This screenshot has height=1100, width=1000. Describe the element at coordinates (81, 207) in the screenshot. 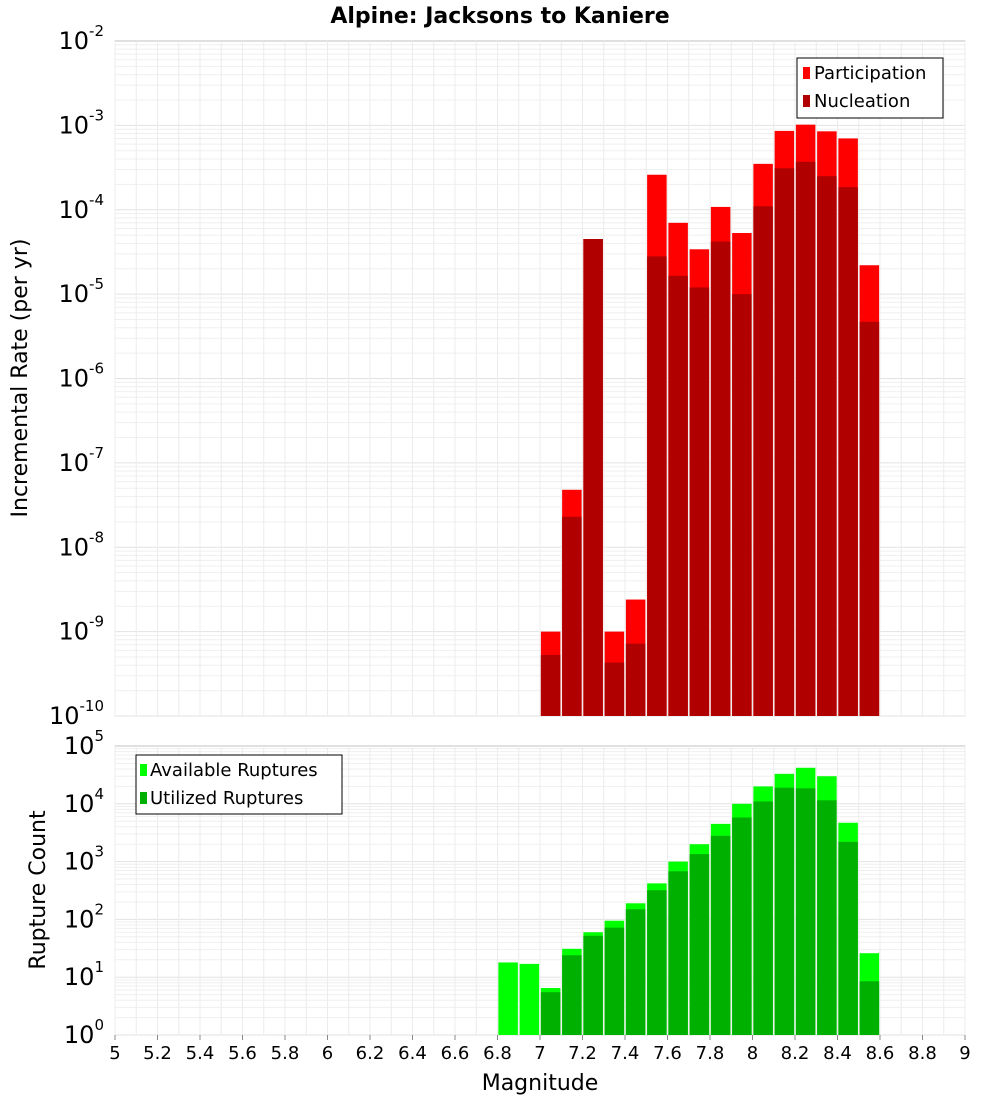

I see `rate-y-tick-label: 10⁻⁴` at that location.